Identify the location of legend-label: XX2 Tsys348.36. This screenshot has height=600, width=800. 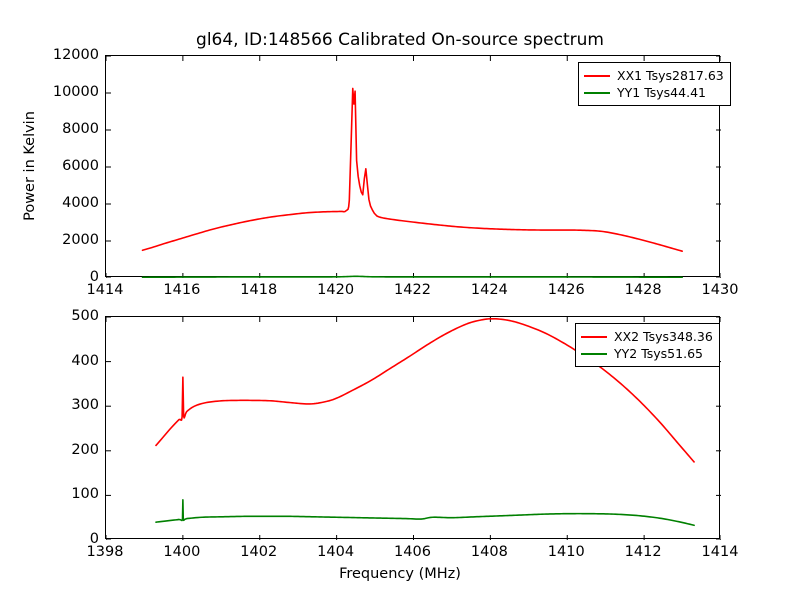
(663, 336).